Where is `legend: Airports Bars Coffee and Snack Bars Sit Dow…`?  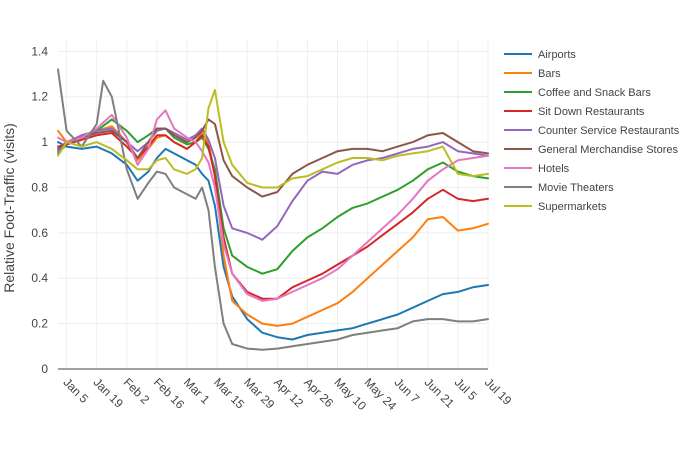
legend: Airports Bars Coffee and Snack Bars Sit Dow… is located at coordinates (592, 131).